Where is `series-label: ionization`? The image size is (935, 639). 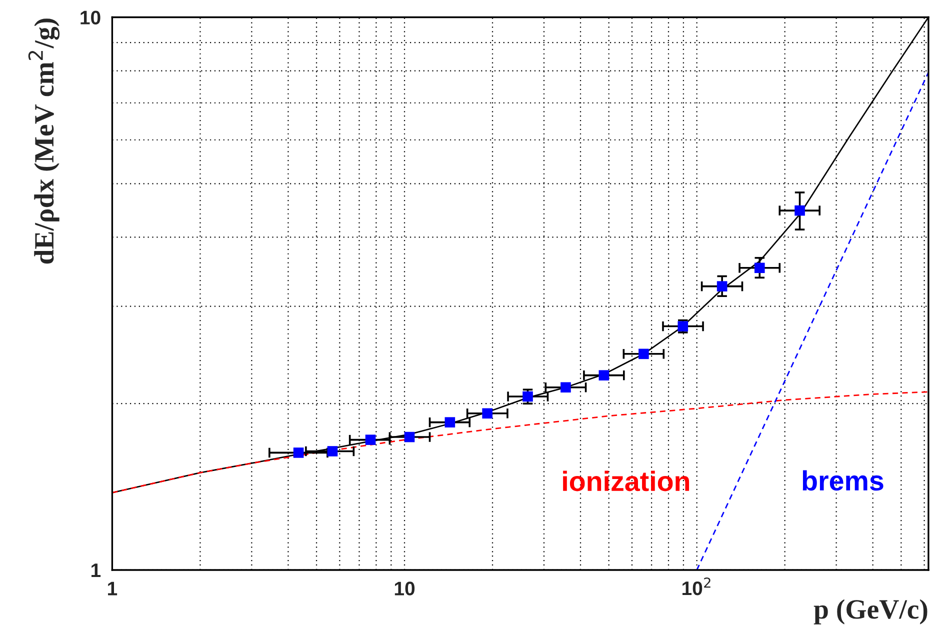
series-label: ionization is located at coordinates (626, 481).